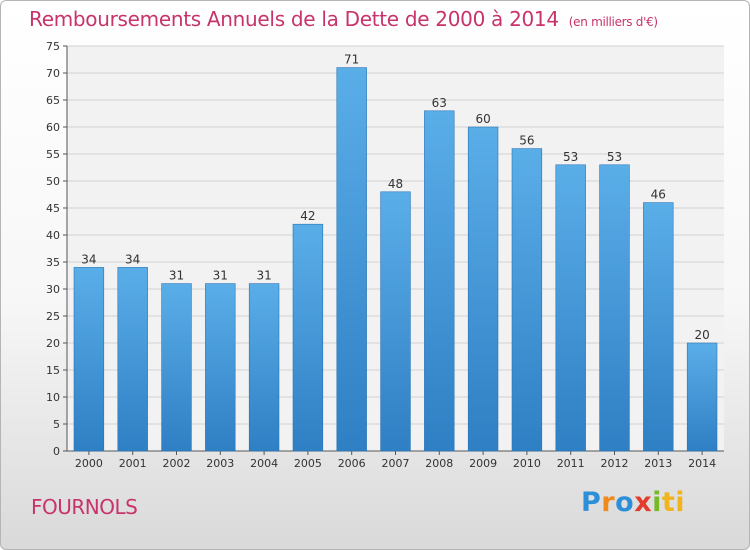 The image size is (750, 550). I want to click on y-tick-label: 25, so click(53, 316).